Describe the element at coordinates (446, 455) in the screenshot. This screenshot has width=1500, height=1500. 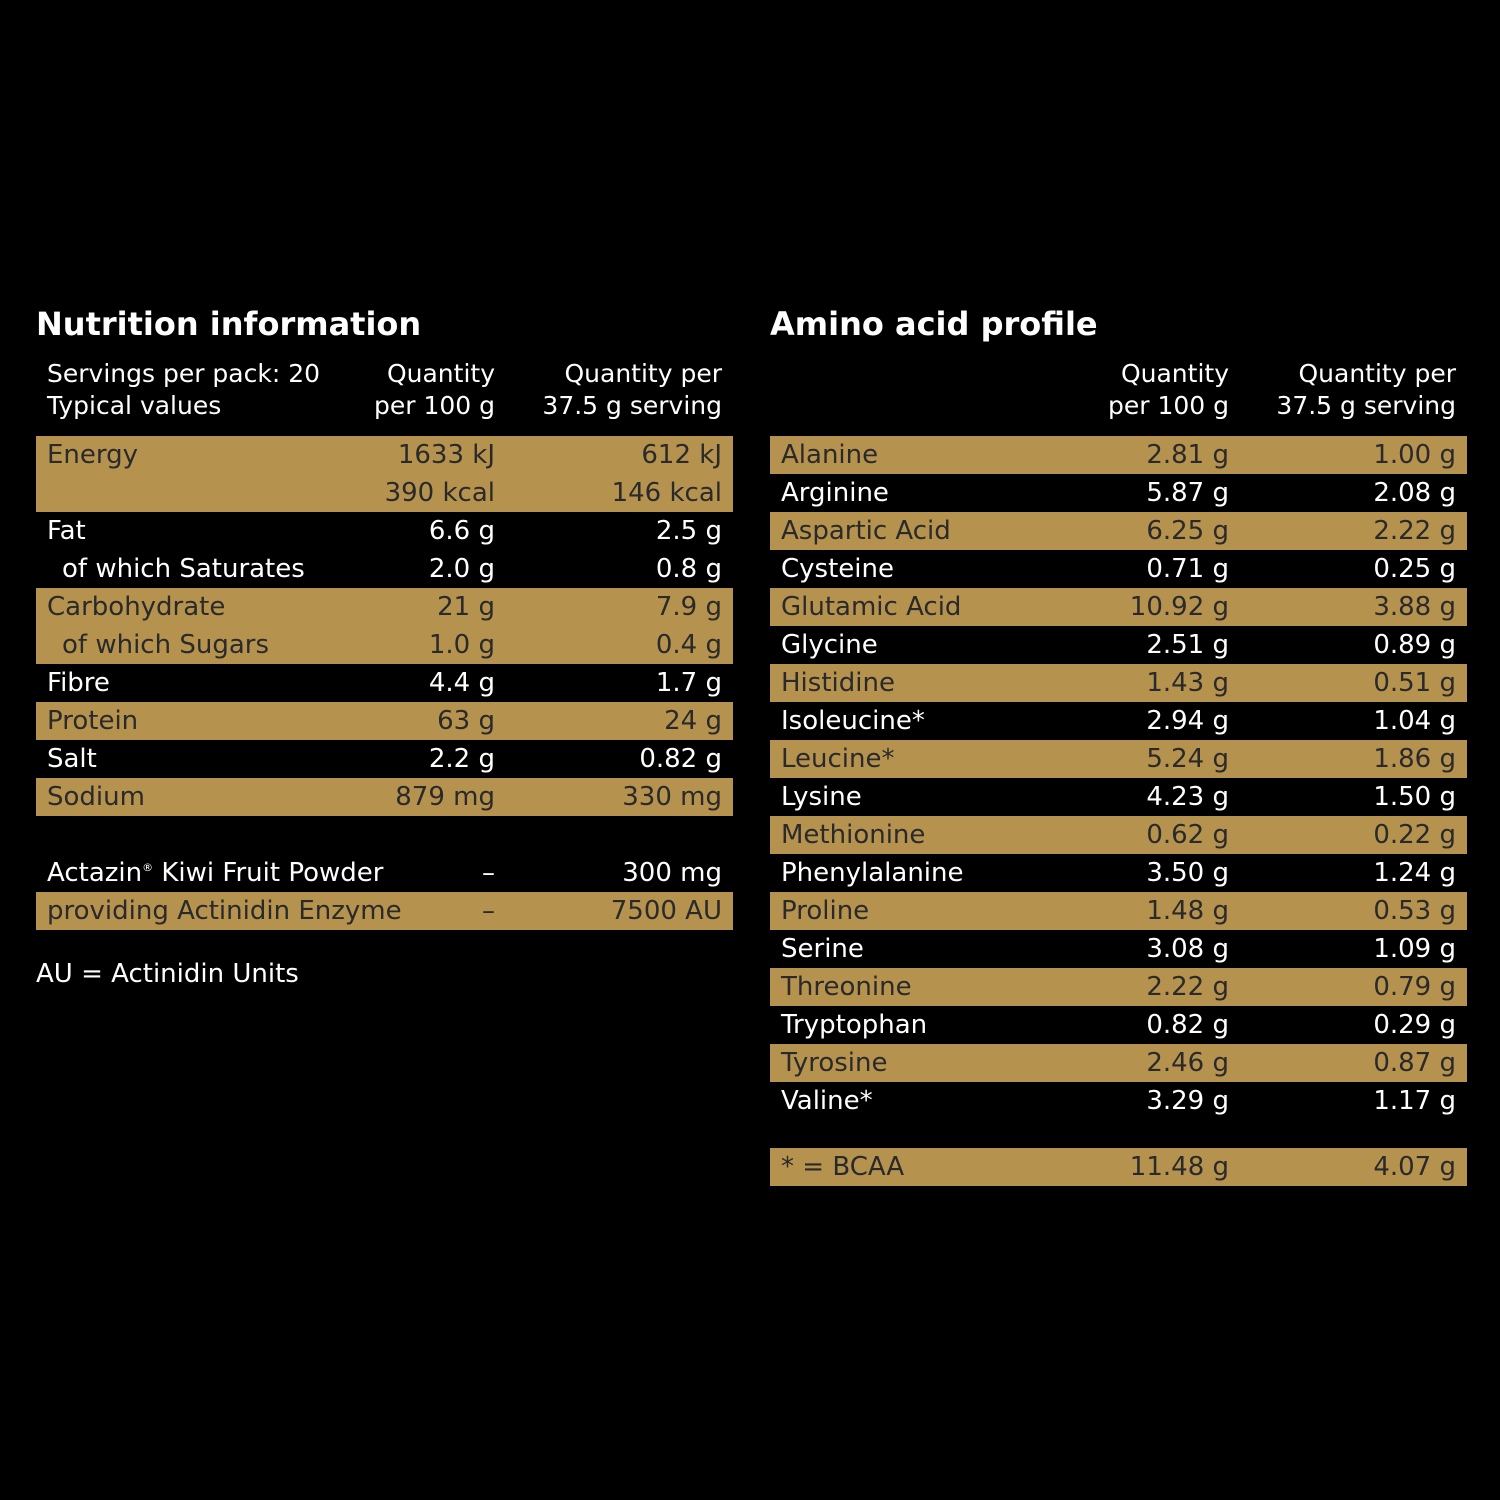
I see `row-value-per100: 1633 kJ` at that location.